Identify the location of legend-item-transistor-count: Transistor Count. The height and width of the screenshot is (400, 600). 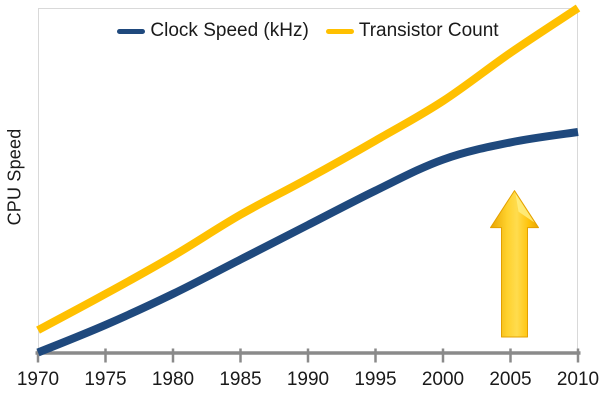
(412, 31).